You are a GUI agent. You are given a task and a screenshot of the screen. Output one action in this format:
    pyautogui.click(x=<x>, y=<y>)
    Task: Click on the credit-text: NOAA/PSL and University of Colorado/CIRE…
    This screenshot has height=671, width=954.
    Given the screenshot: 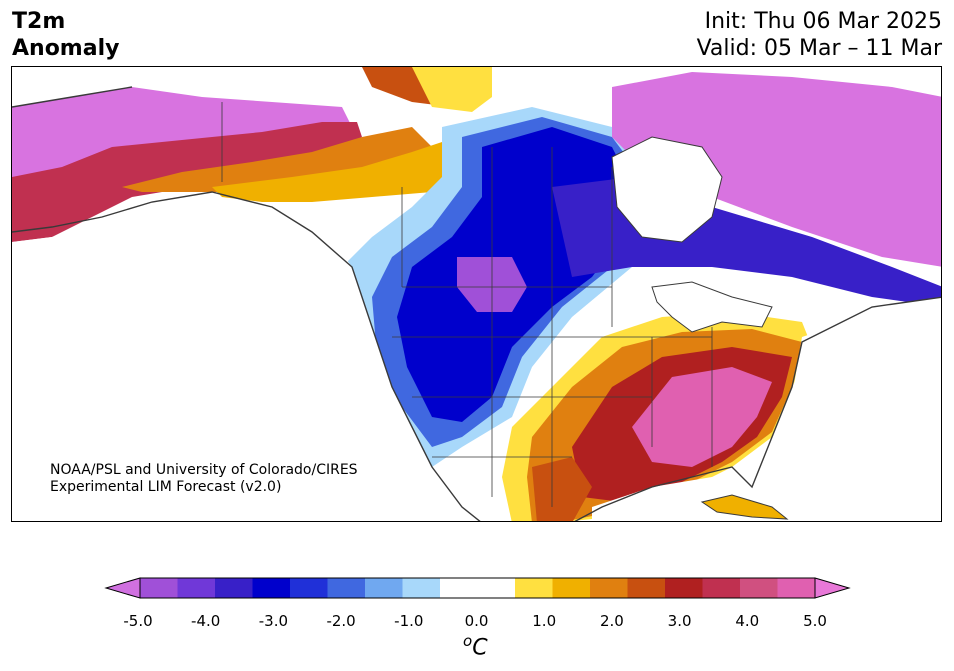 What is the action you would take?
    pyautogui.click(x=204, y=479)
    